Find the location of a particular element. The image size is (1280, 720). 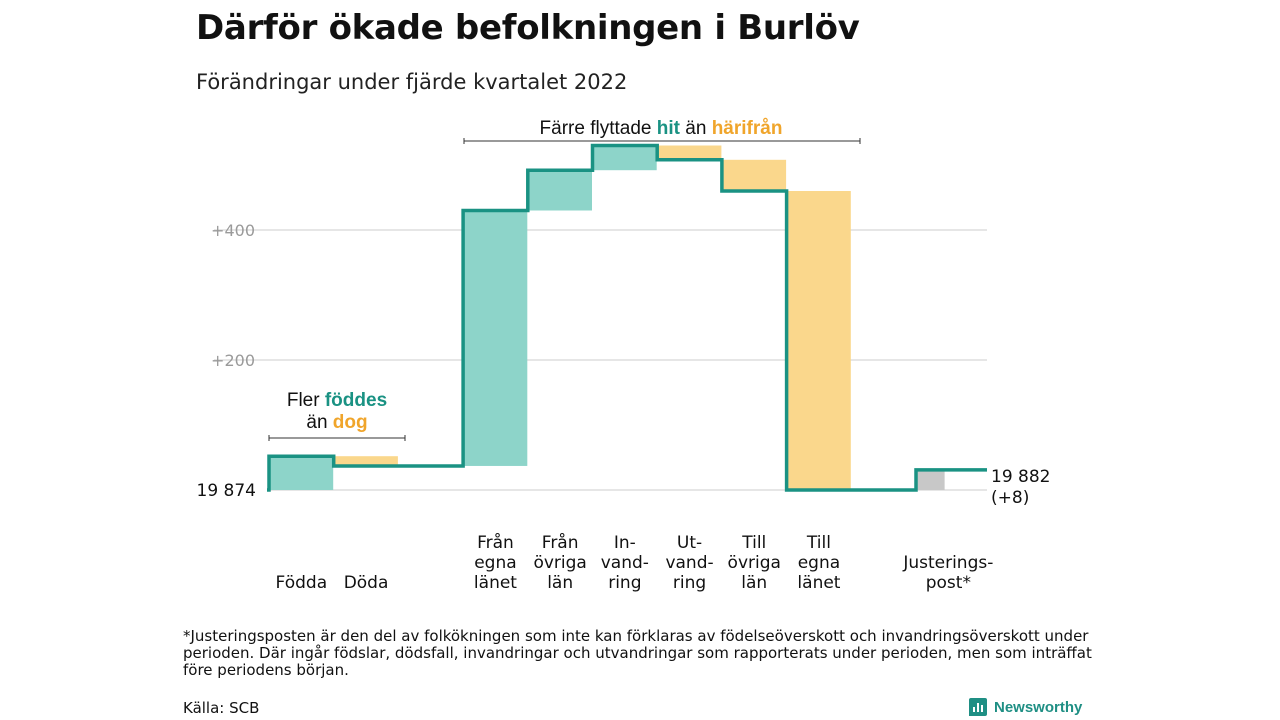

x-tick-label: Döda is located at coordinates (366, 583).